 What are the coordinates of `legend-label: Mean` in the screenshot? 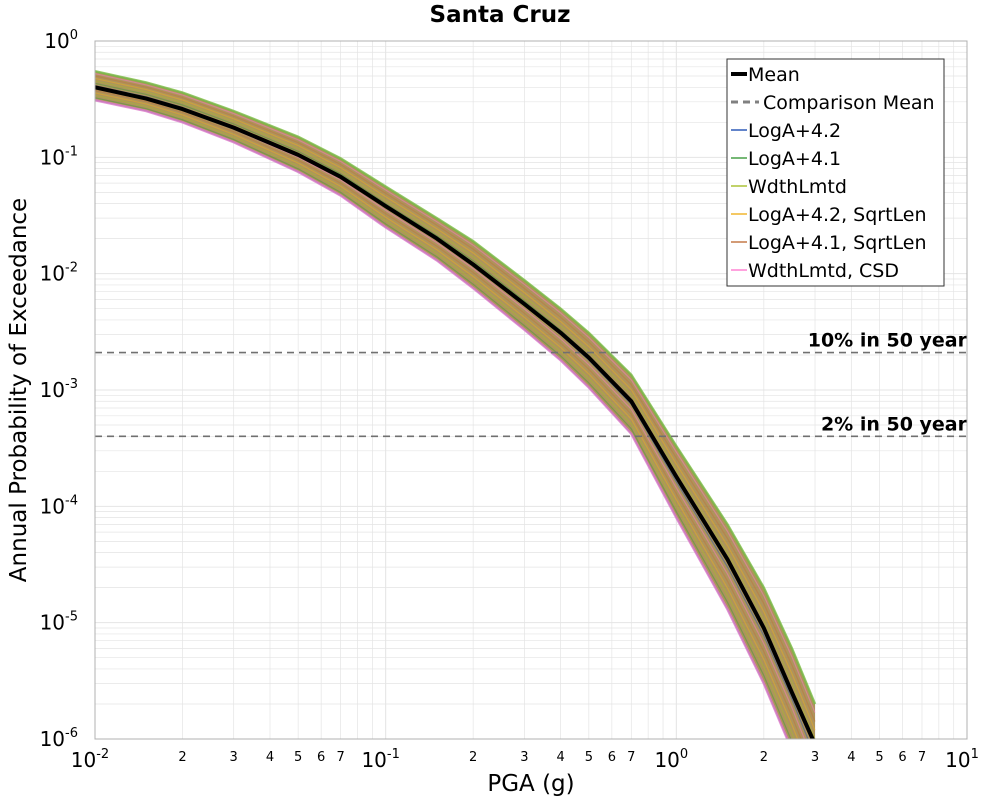 It's located at (774, 75).